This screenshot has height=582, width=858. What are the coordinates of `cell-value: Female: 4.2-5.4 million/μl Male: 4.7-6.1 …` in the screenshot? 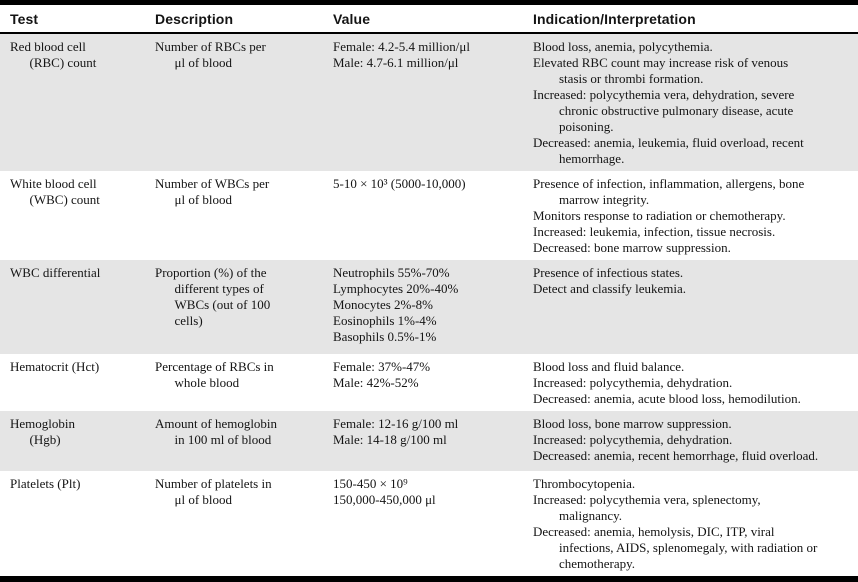 It's located at (401, 54).